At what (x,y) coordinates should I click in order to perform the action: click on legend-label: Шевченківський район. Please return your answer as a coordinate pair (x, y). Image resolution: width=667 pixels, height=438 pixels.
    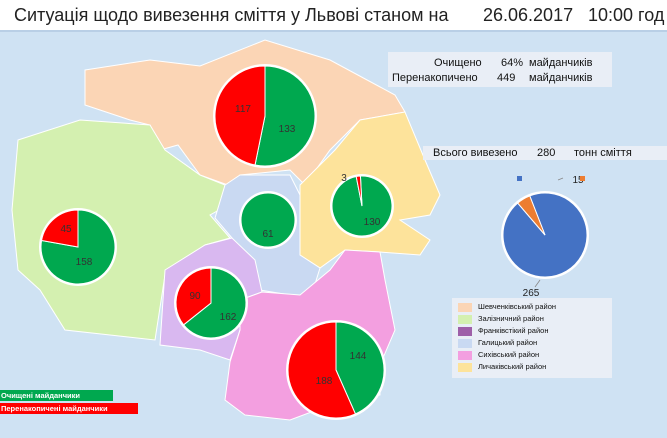
    Looking at the image, I should click on (517, 306).